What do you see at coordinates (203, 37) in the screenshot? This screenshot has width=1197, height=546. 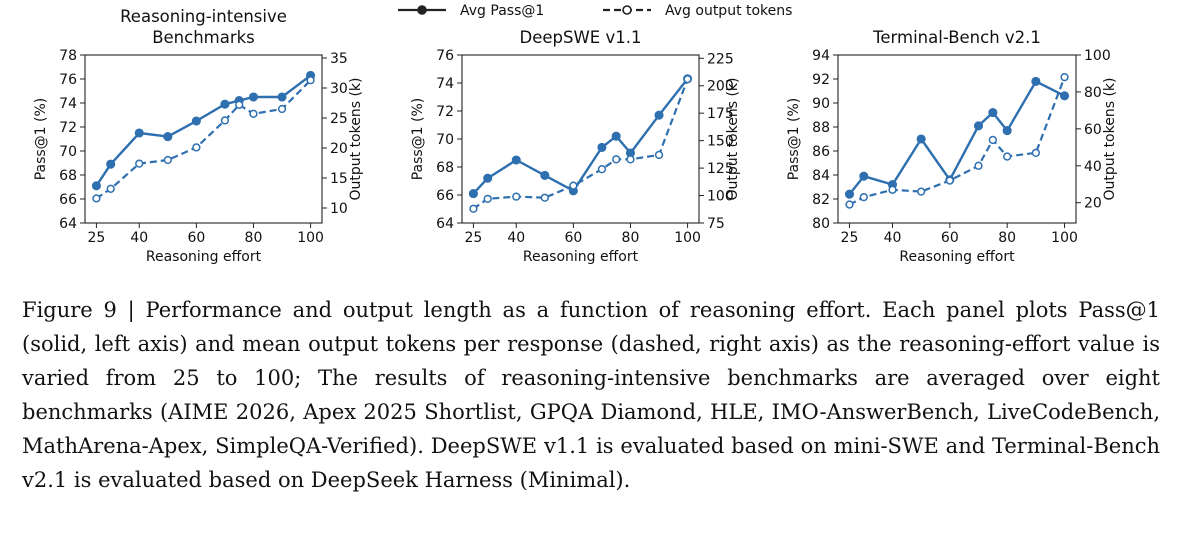 I see `chart-title-line-2: Benchmarks` at bounding box center [203, 37].